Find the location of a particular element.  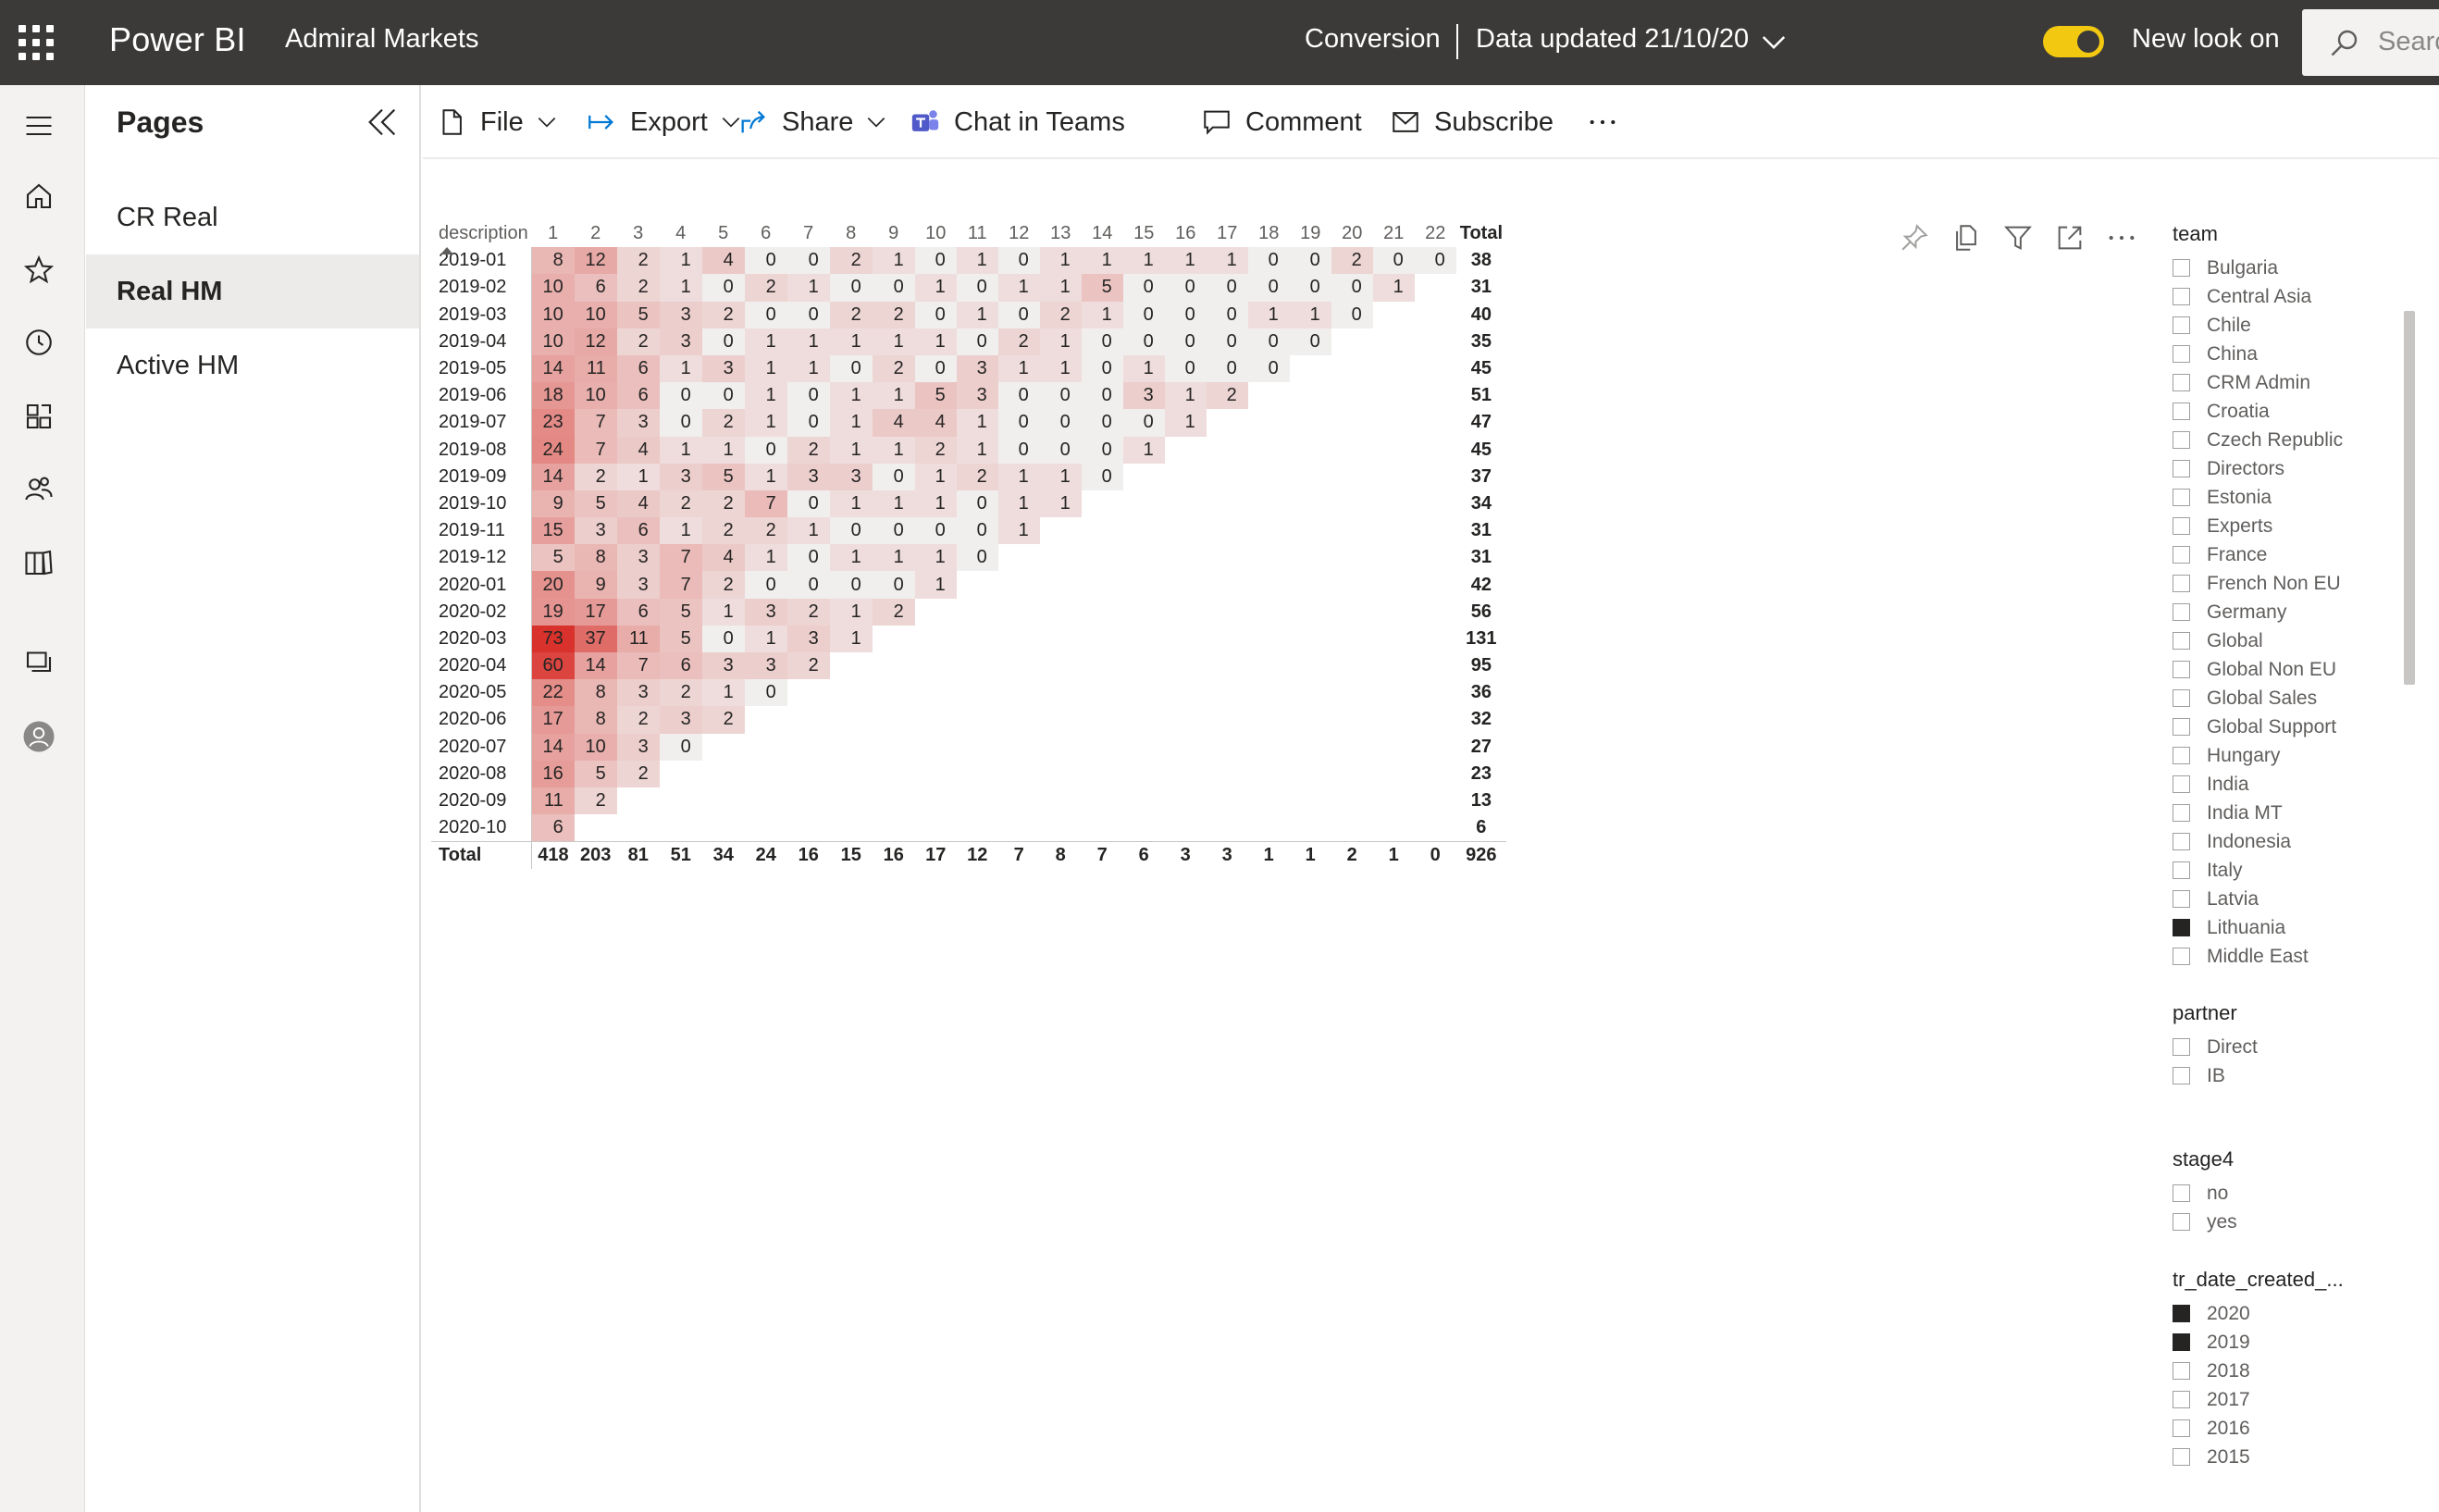

new-look-toggle is located at coordinates (2073, 41).